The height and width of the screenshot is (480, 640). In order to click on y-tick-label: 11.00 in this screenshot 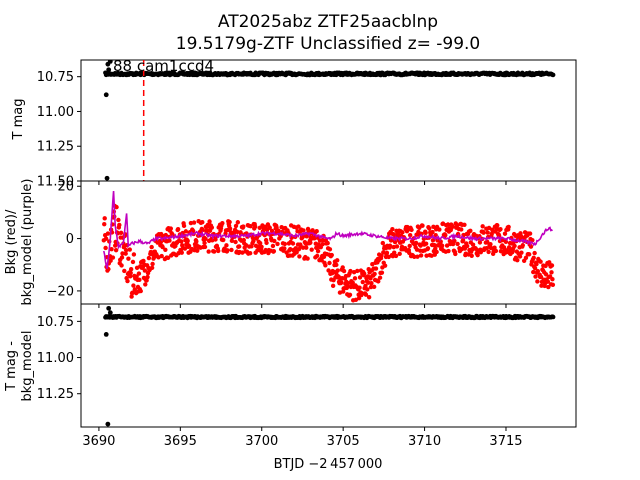, I will do `click(55, 112)`.